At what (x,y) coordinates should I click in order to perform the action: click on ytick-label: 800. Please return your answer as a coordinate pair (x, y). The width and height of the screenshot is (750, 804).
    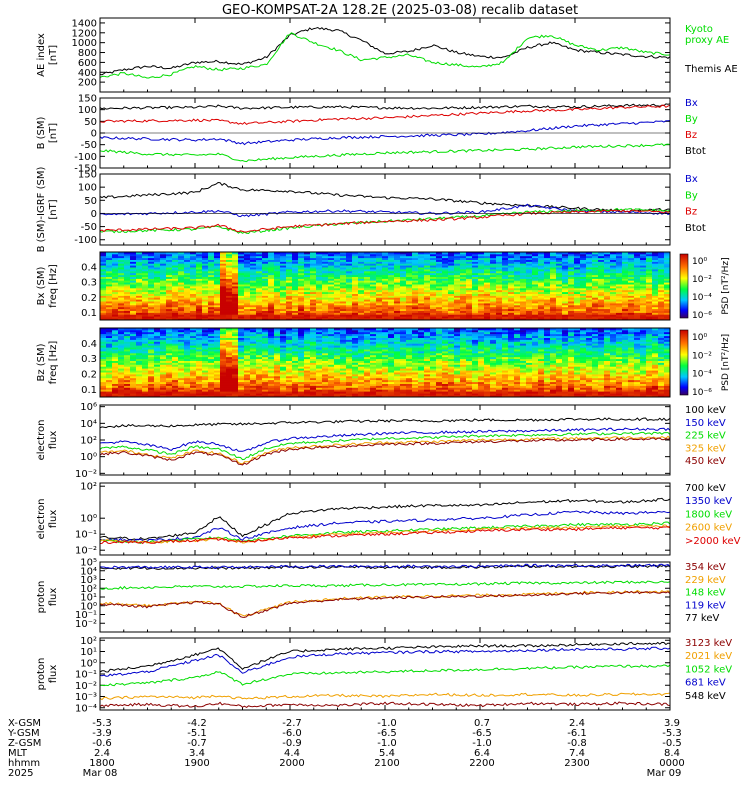
    Looking at the image, I should click on (87, 53).